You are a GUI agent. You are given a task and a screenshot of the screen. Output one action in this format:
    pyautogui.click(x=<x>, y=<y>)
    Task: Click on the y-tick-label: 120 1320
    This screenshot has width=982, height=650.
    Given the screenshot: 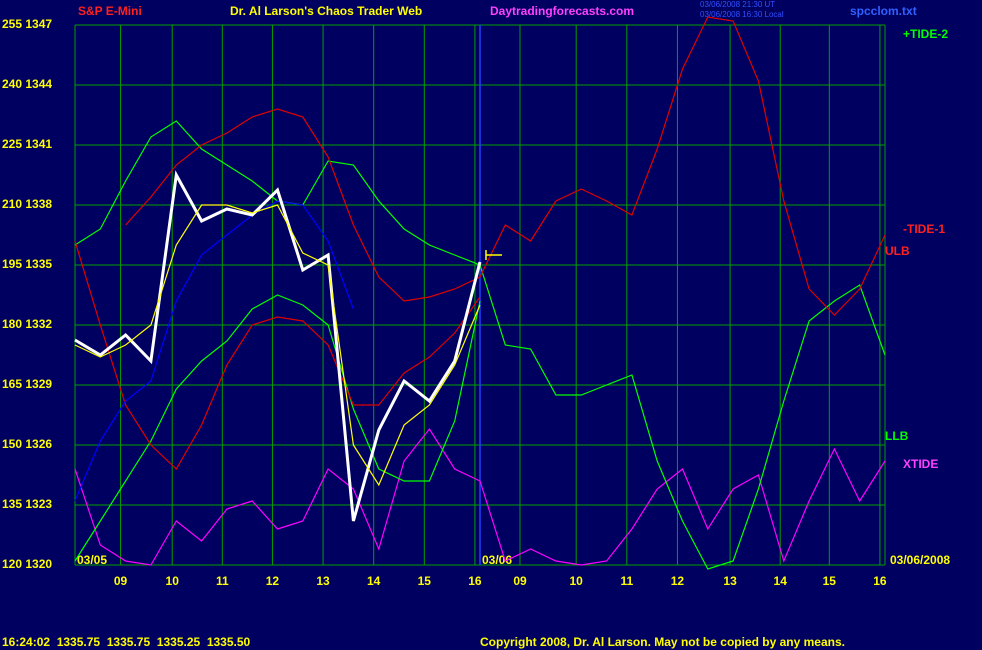 What is the action you would take?
    pyautogui.click(x=27, y=564)
    